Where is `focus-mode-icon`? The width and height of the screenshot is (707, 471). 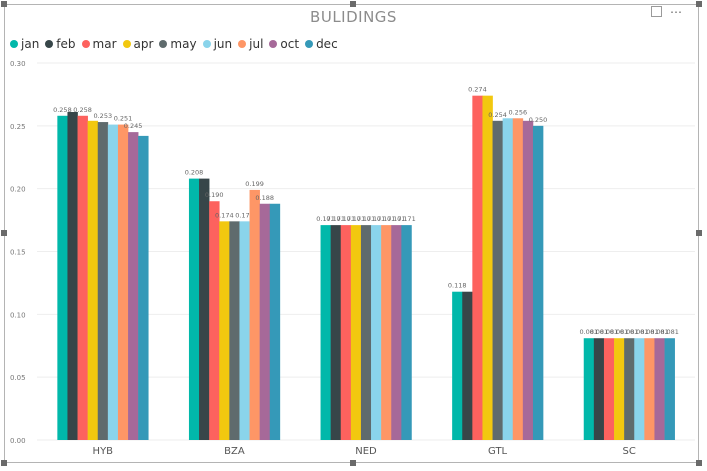 focus-mode-icon is located at coordinates (656, 11).